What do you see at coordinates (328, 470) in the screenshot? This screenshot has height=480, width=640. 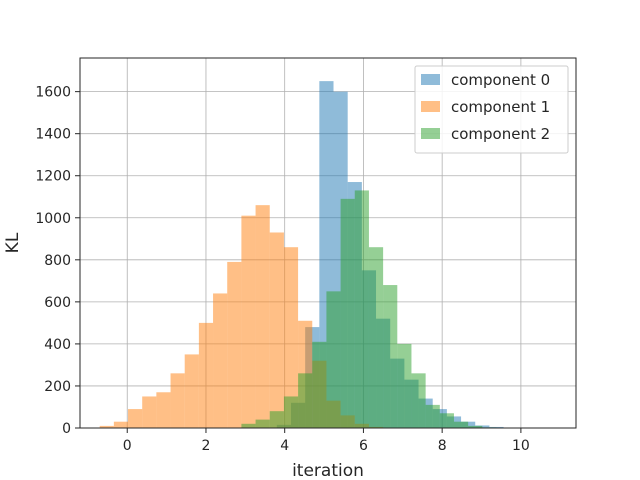 I see `x-axis-label: iteration` at bounding box center [328, 470].